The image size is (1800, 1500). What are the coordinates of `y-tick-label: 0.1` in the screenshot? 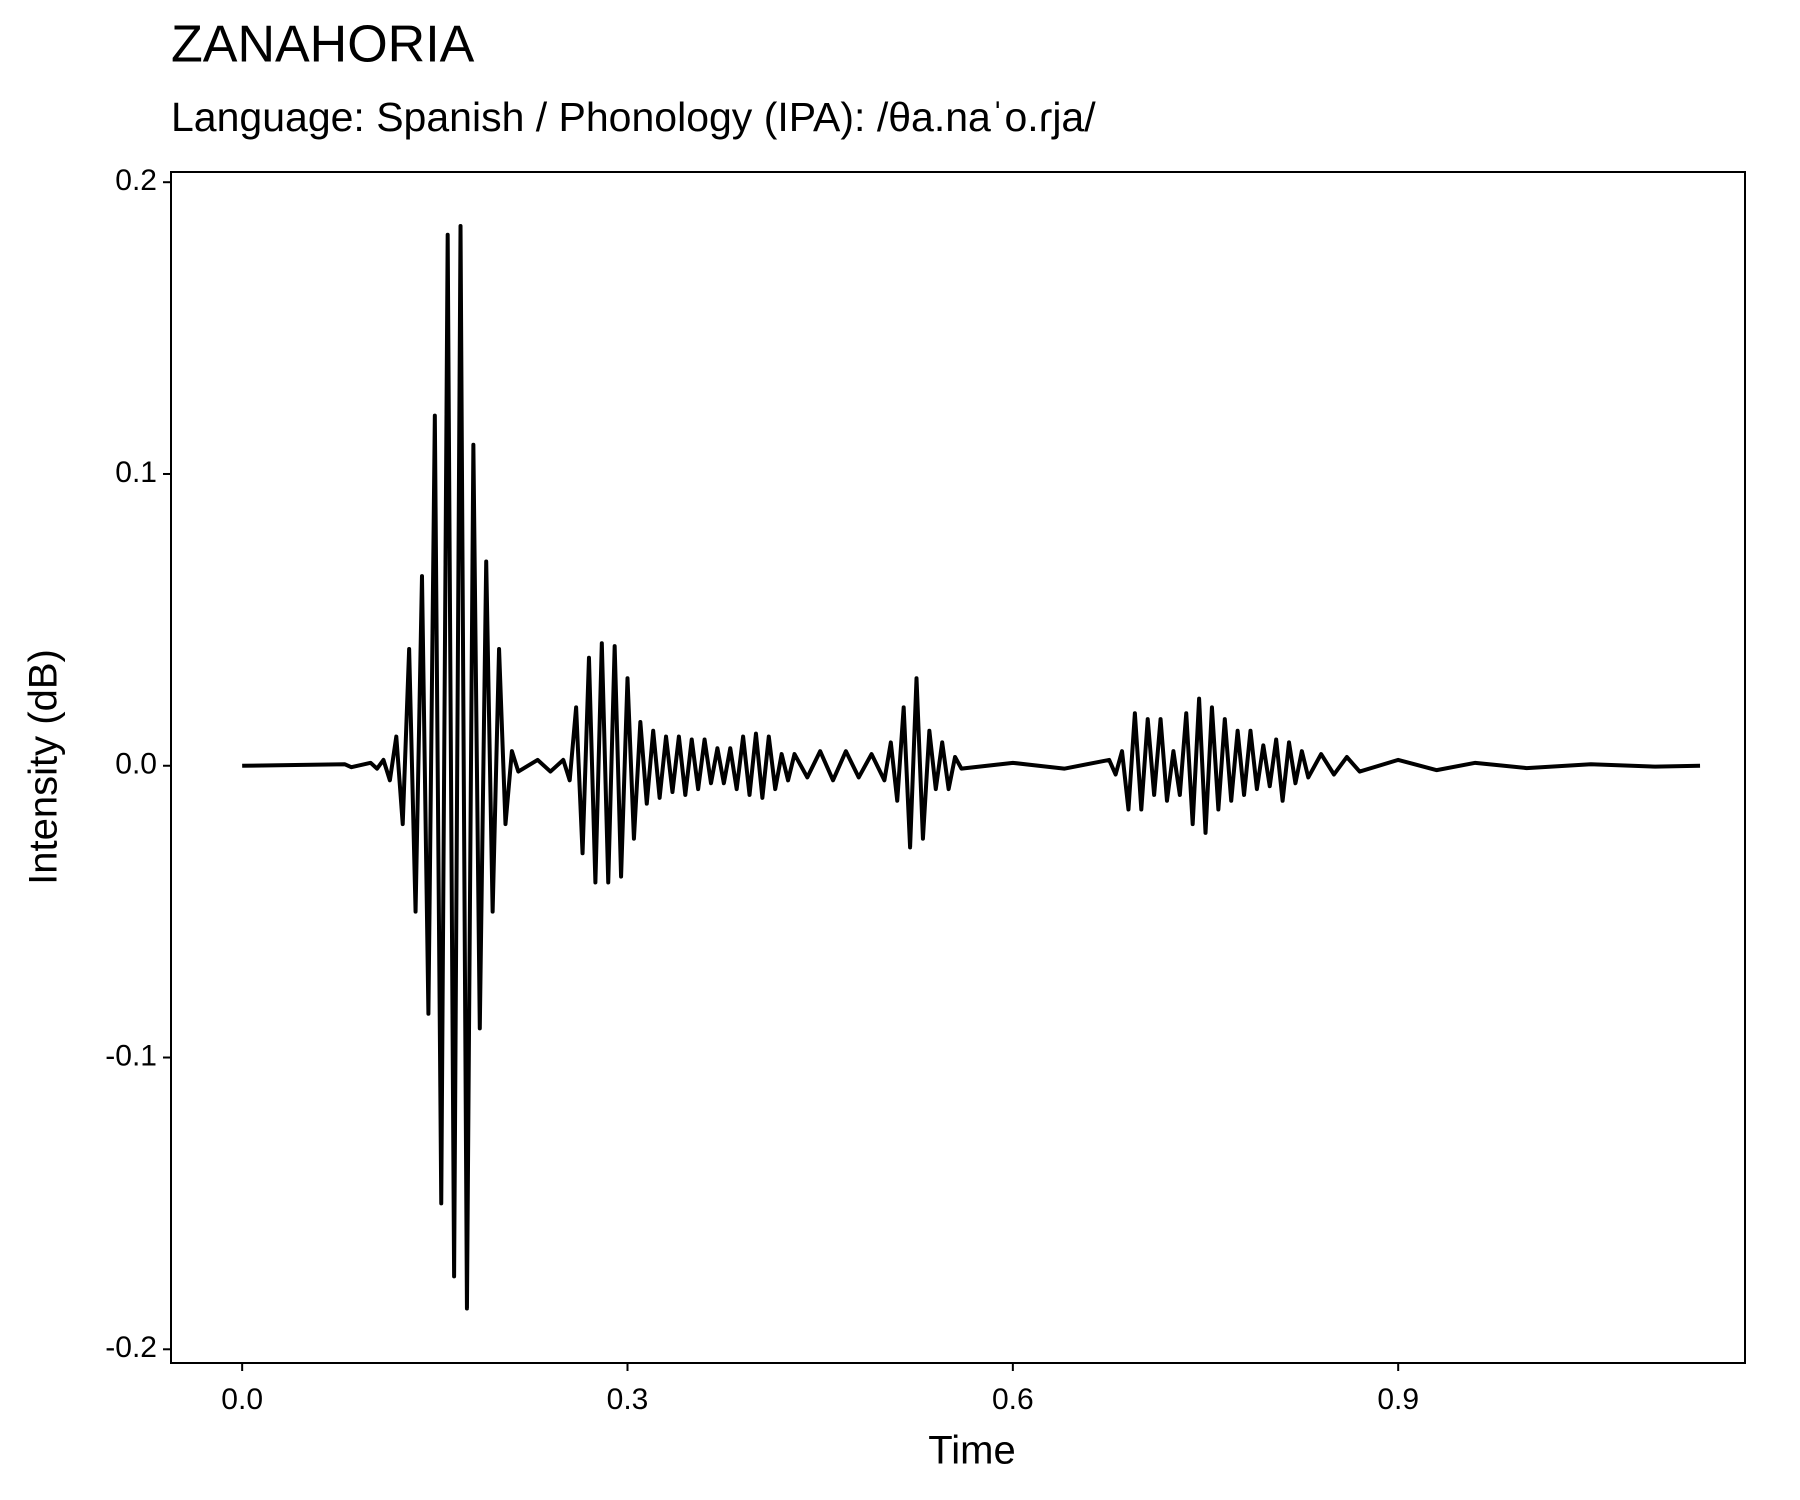 It's located at (136, 472).